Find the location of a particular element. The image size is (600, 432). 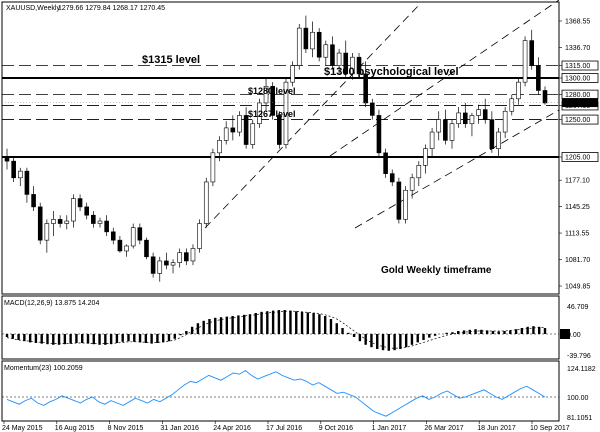

time-tick-label: 8 Nov 2015 is located at coordinates (126, 428).